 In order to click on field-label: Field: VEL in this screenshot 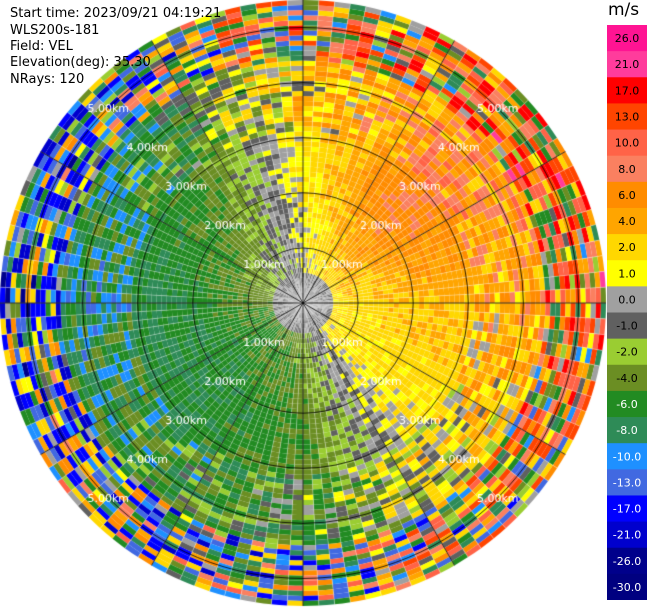, I will do `click(41, 46)`.